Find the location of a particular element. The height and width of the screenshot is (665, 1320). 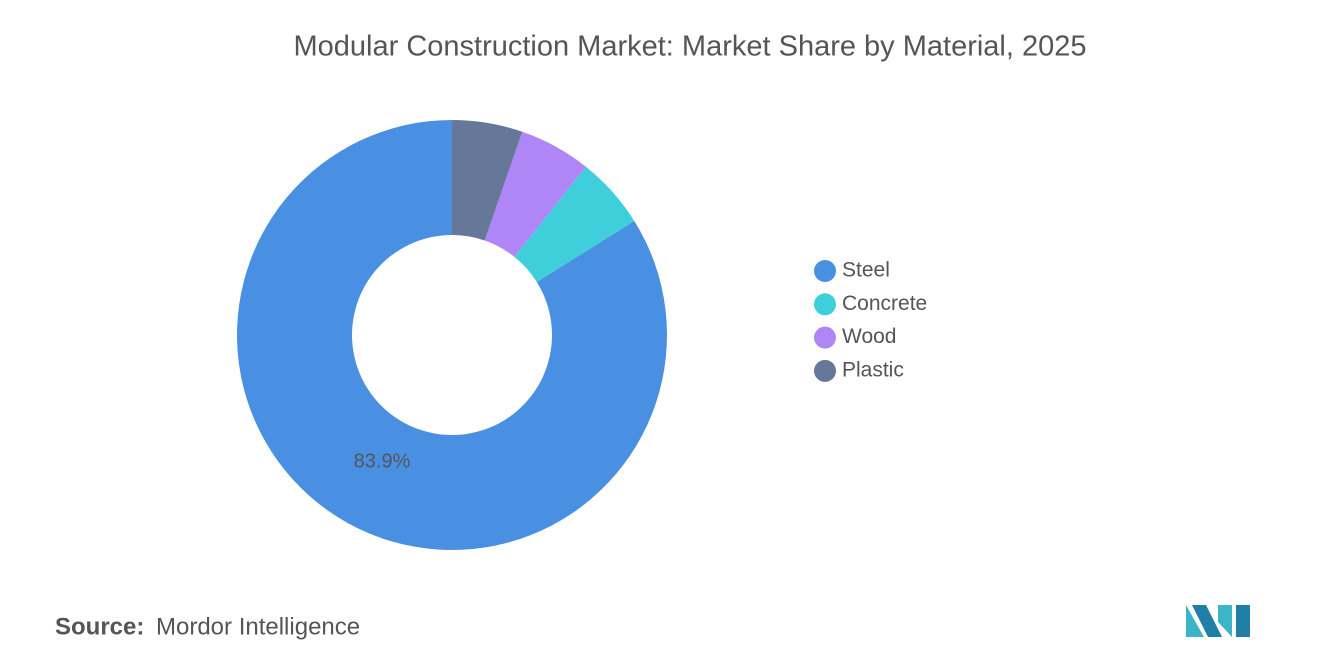

legend-label: Plastic is located at coordinates (873, 369).